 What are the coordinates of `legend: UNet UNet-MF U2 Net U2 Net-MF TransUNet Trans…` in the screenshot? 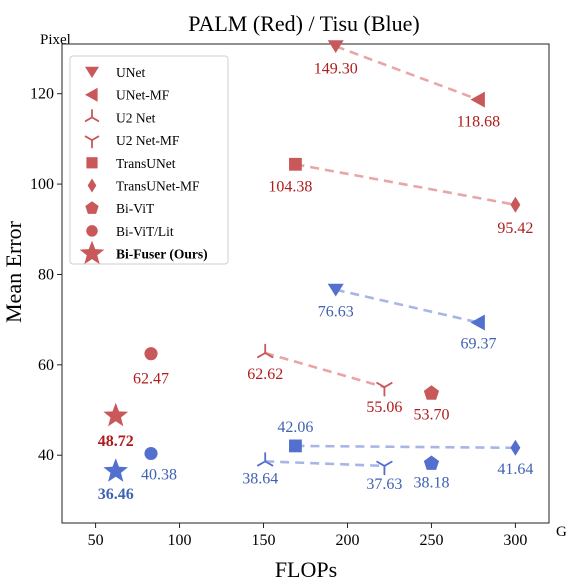 It's located at (149, 160).